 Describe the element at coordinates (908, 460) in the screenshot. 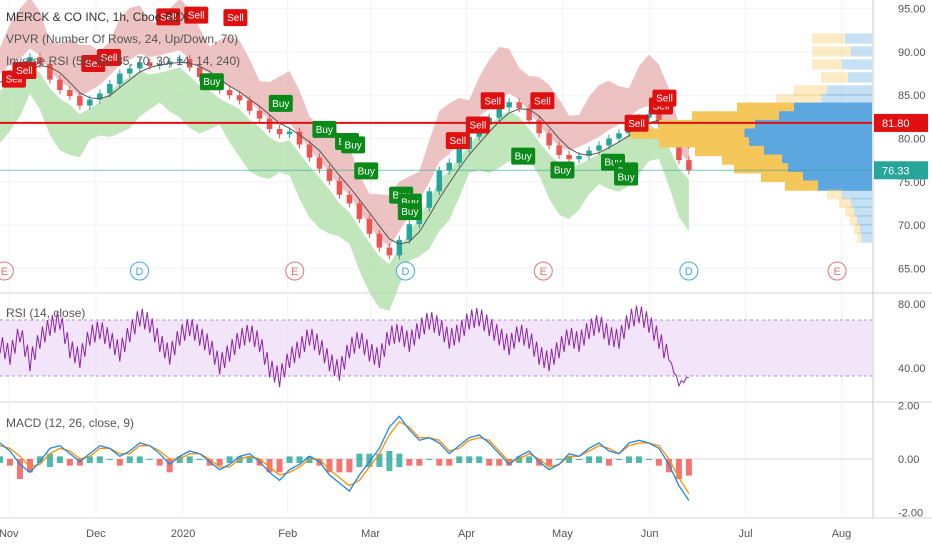

I see `macd-tick-label: 0.00` at that location.